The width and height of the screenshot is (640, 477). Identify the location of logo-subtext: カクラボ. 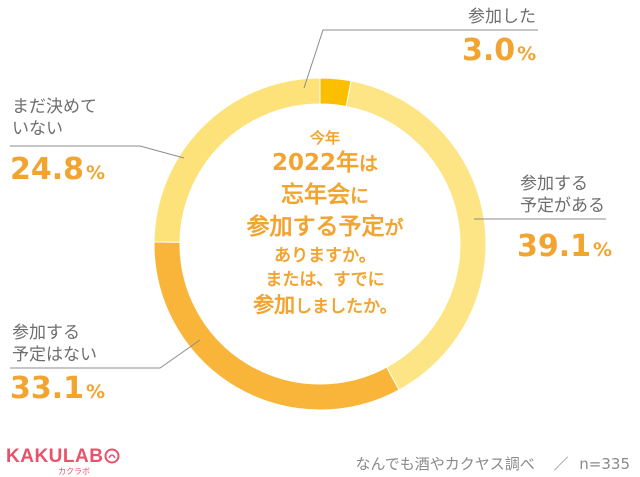
(74, 471).